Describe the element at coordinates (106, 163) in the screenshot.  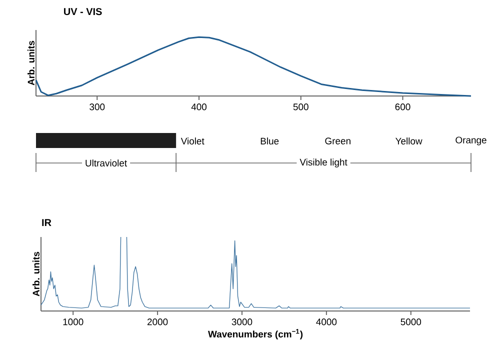
I see `text: Ultraviolet` at that location.